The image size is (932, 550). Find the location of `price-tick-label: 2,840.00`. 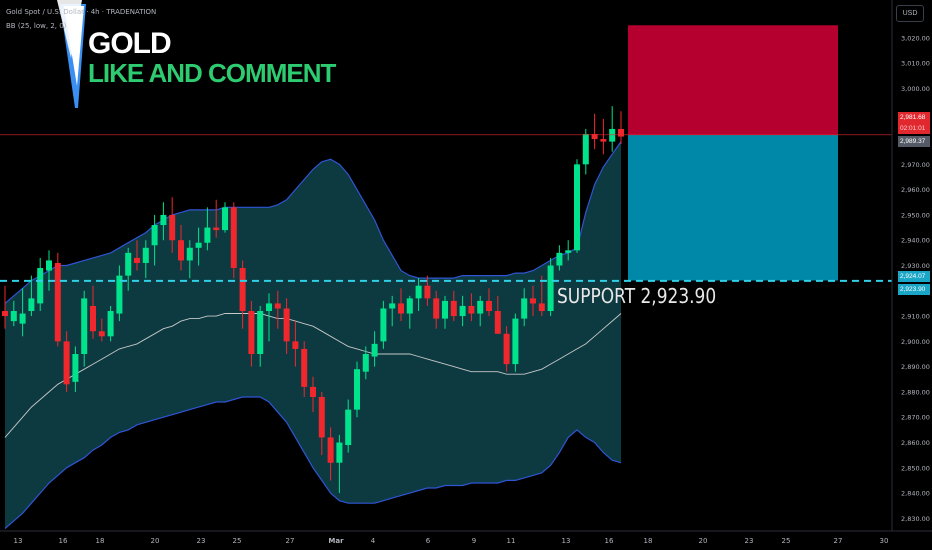

price-tick-label: 2,840.00 is located at coordinates (915, 494).